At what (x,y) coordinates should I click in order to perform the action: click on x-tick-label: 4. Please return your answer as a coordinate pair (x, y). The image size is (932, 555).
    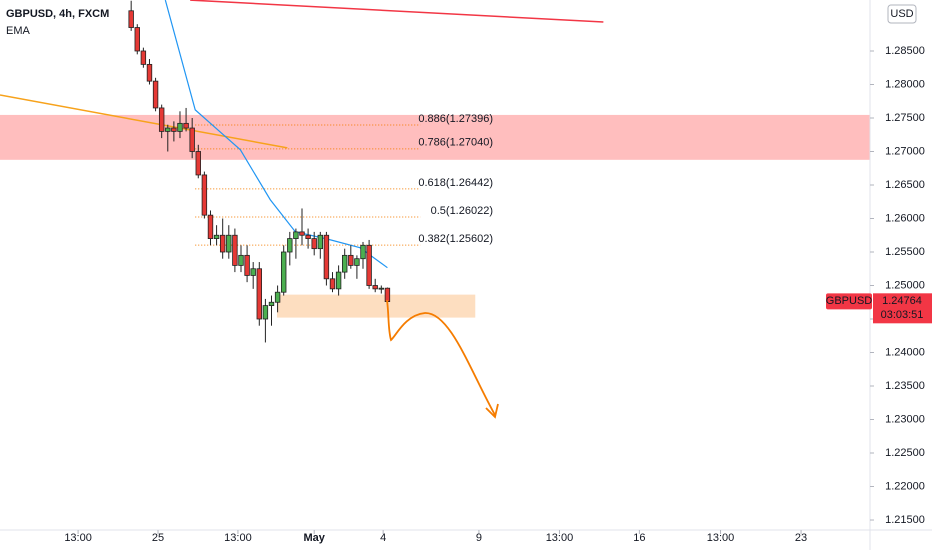
    Looking at the image, I should click on (383, 538).